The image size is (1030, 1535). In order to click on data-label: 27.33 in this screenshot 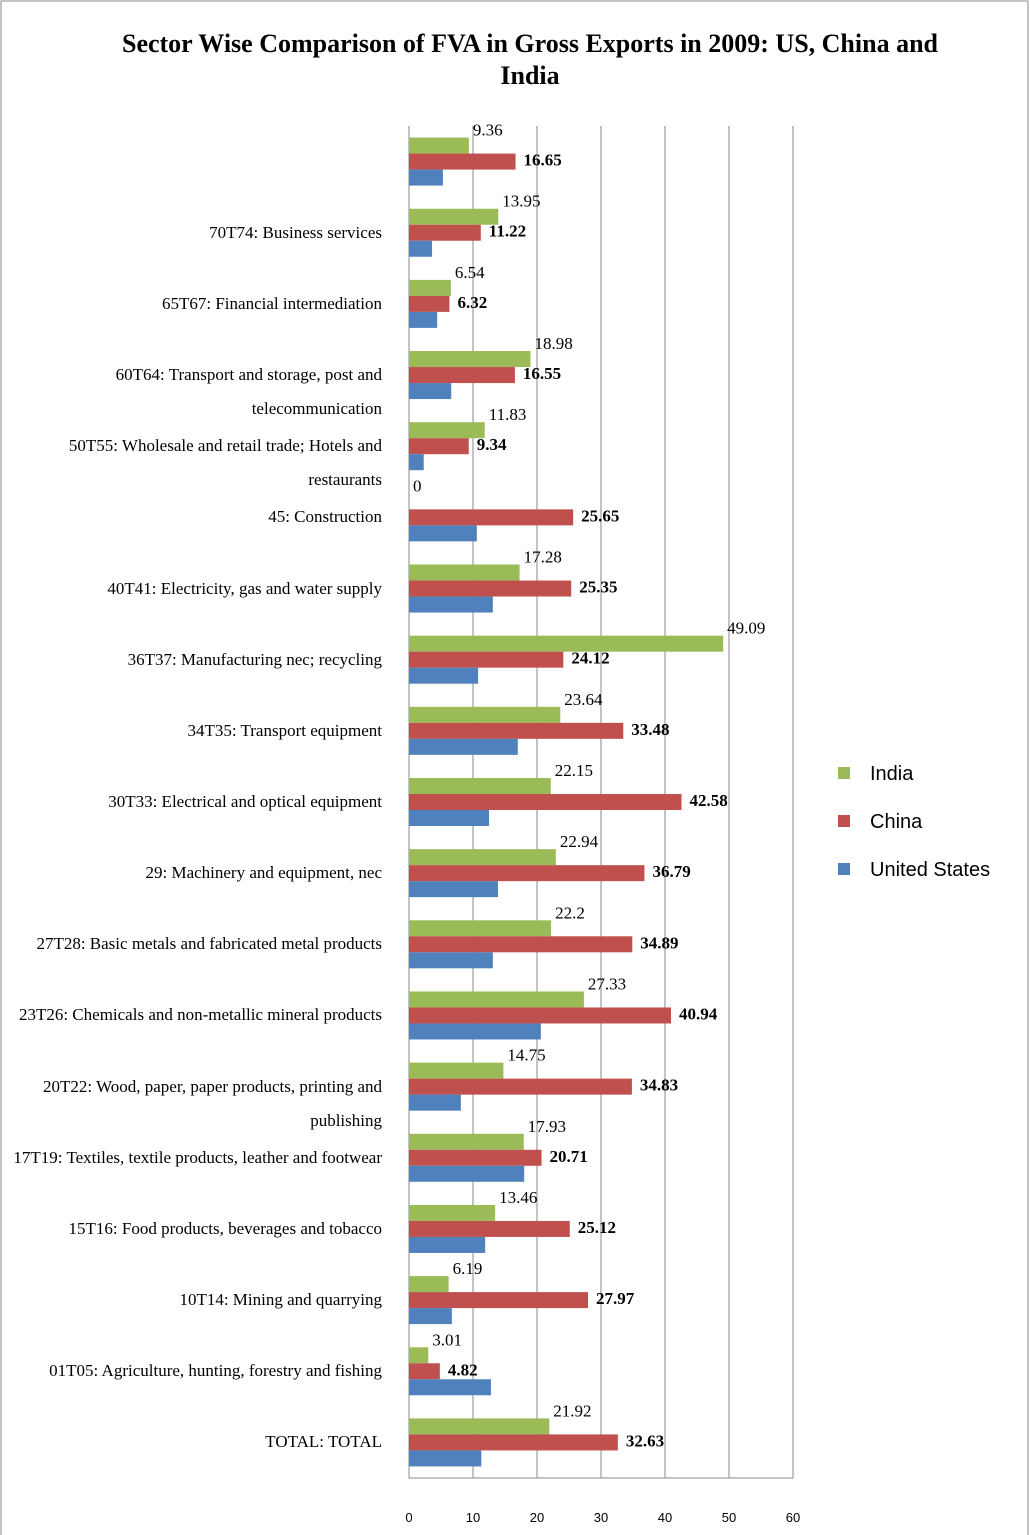, I will do `click(607, 983)`.